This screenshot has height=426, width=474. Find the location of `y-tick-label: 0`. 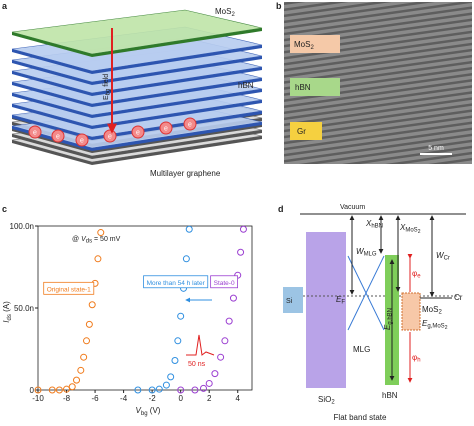

y-tick-label: 0 is located at coordinates (32, 390).